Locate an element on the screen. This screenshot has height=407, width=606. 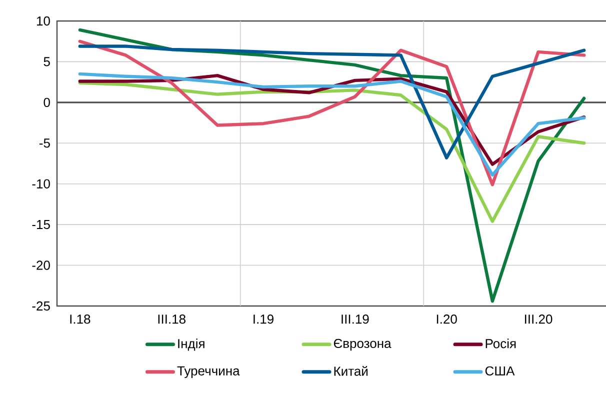
legend-label: Китай is located at coordinates (351, 371).